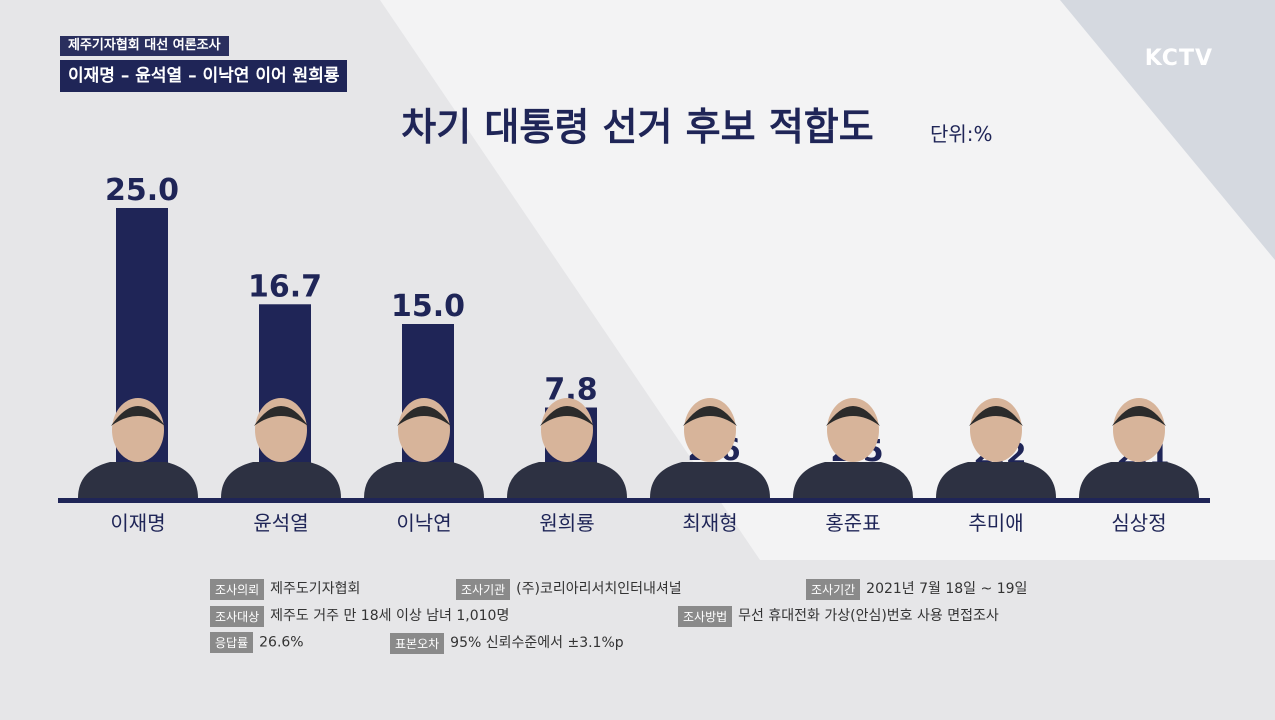  I want to click on headline-tag-top: 제주기자협회 대선 여론조사, so click(144, 46).